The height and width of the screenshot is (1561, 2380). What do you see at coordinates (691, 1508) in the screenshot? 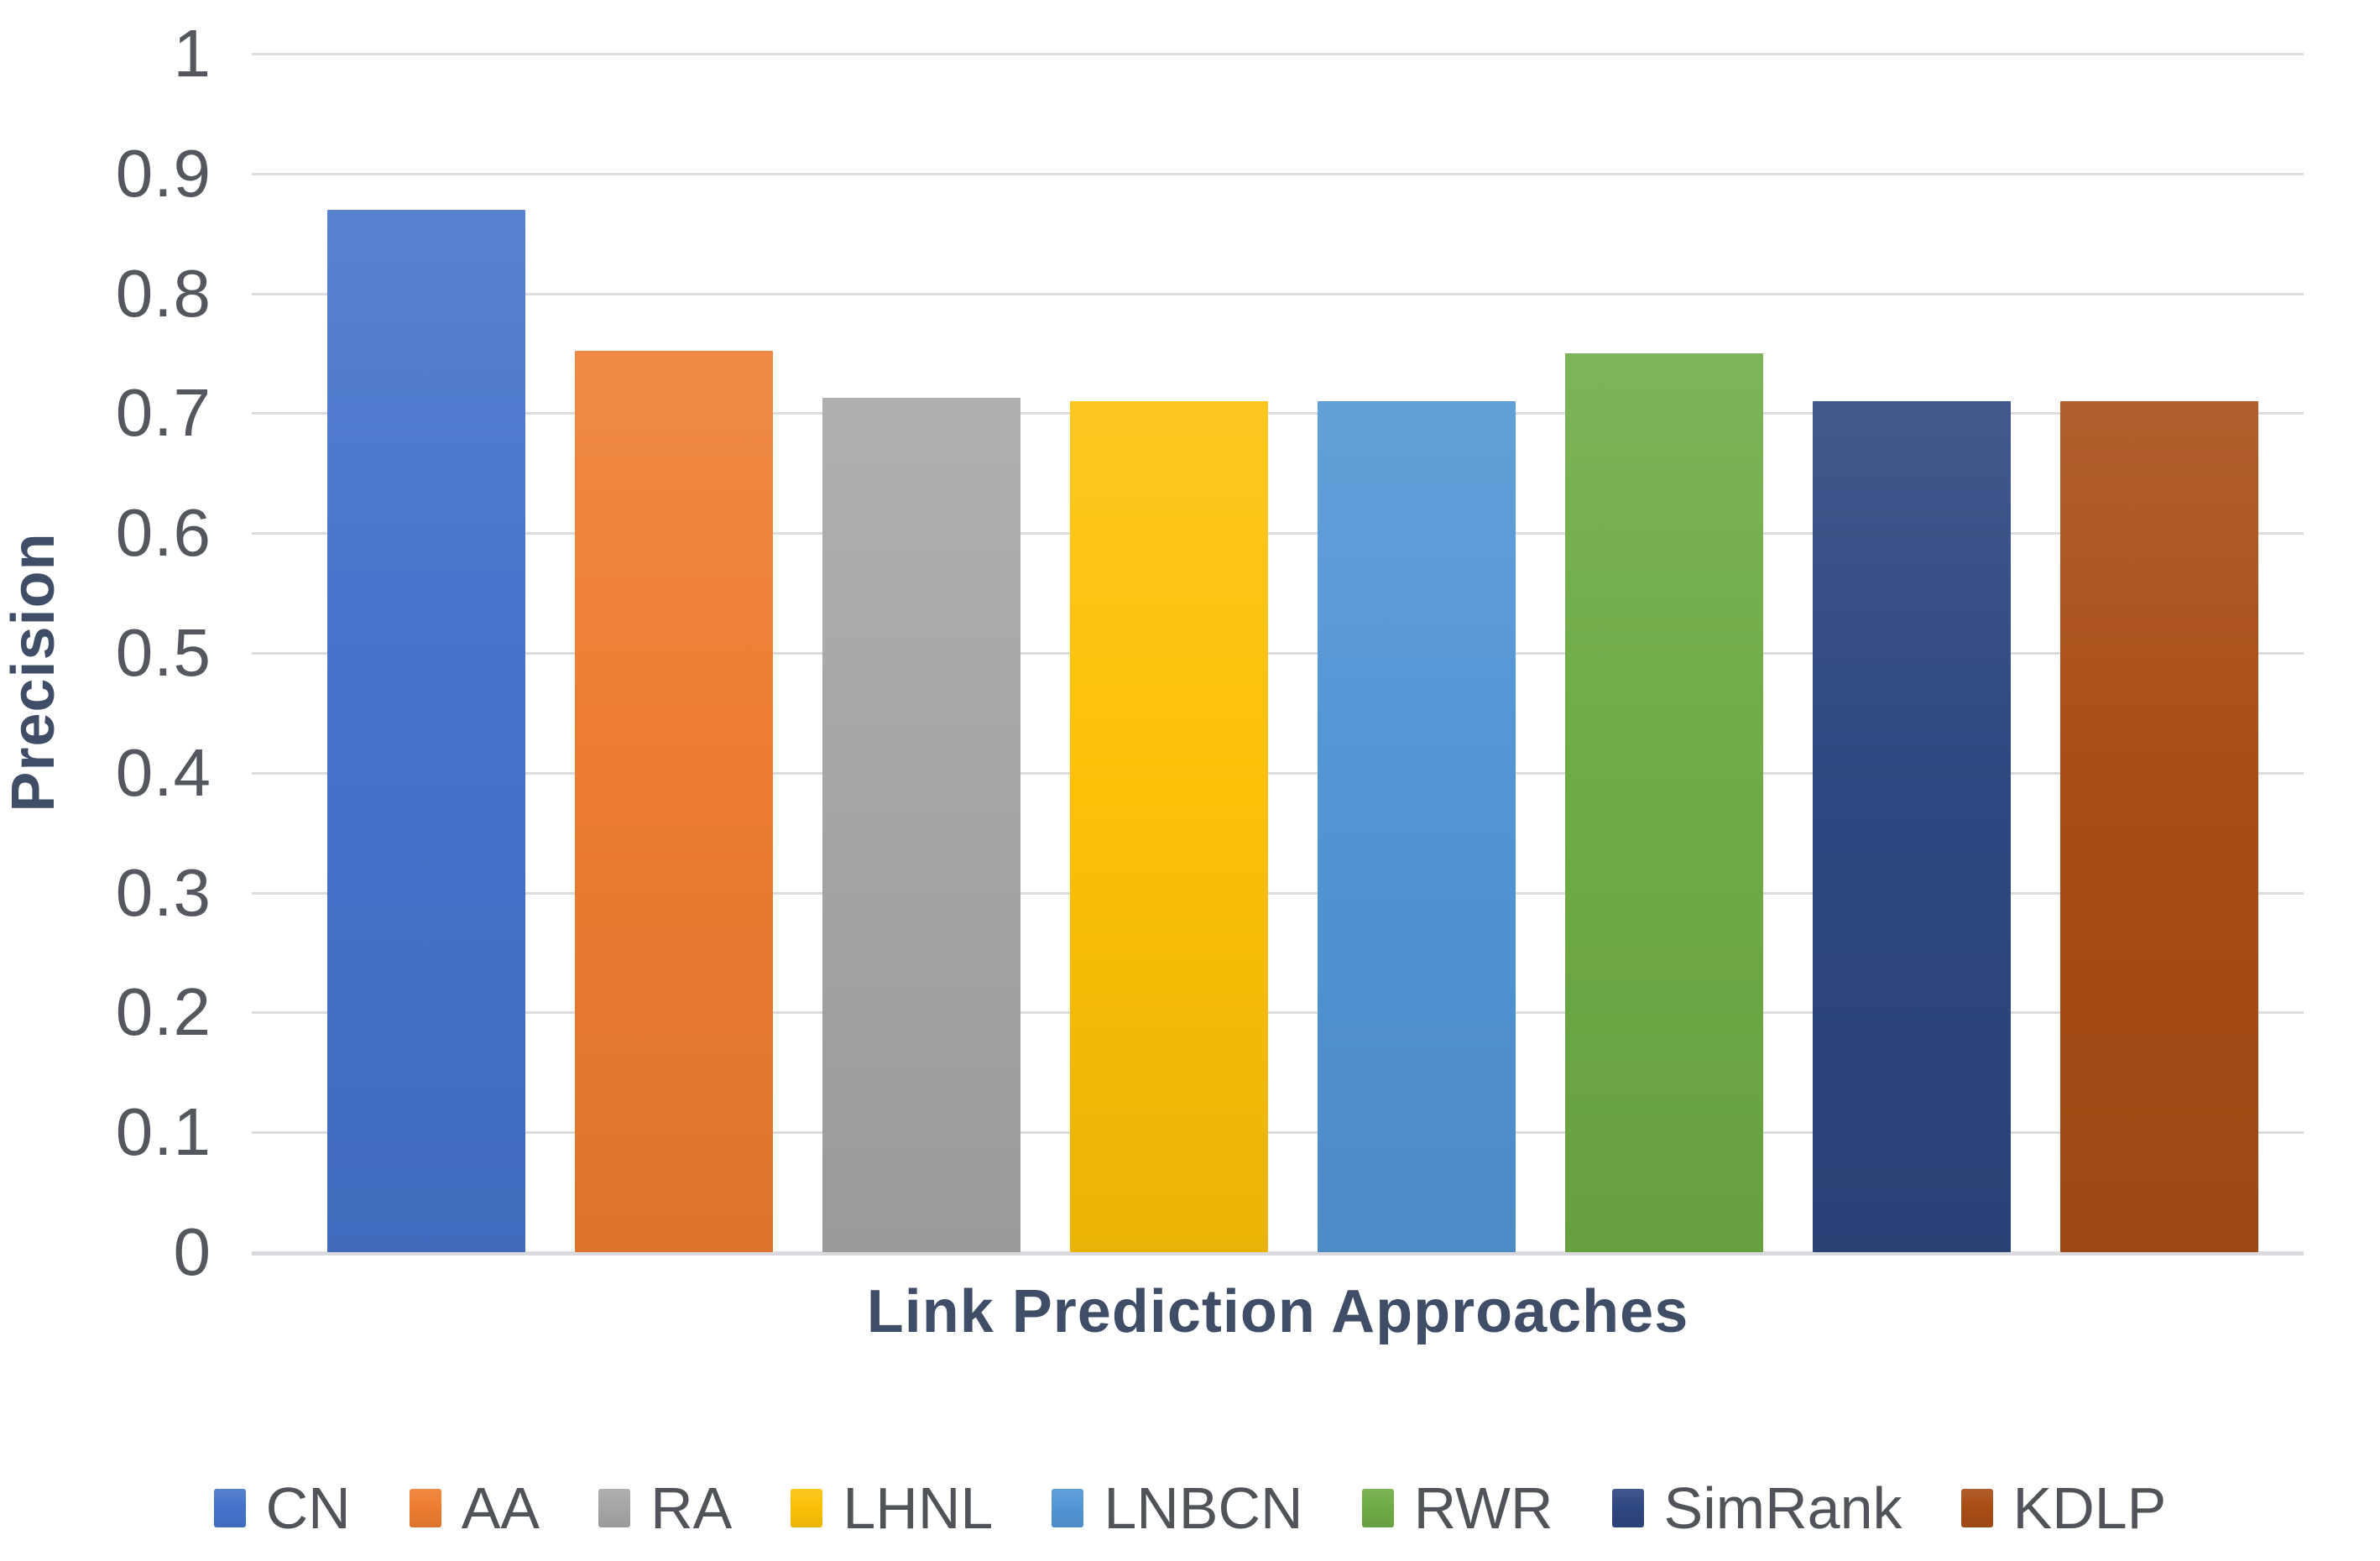
I see `legend-label: RA` at bounding box center [691, 1508].